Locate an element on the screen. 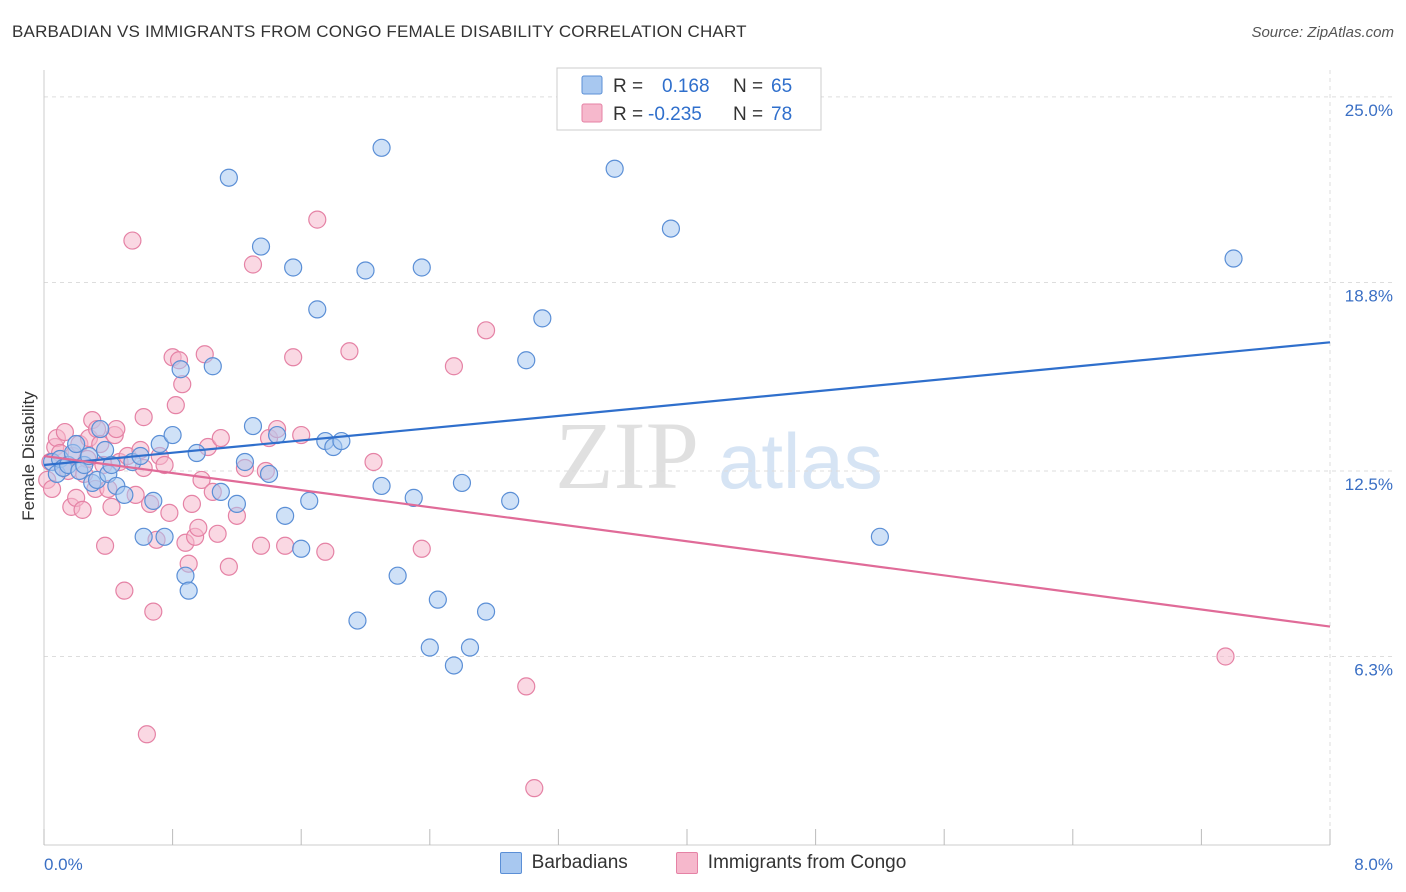 This screenshot has height=892, width=1406. y-tick-label: 12.5% is located at coordinates (1369, 484).